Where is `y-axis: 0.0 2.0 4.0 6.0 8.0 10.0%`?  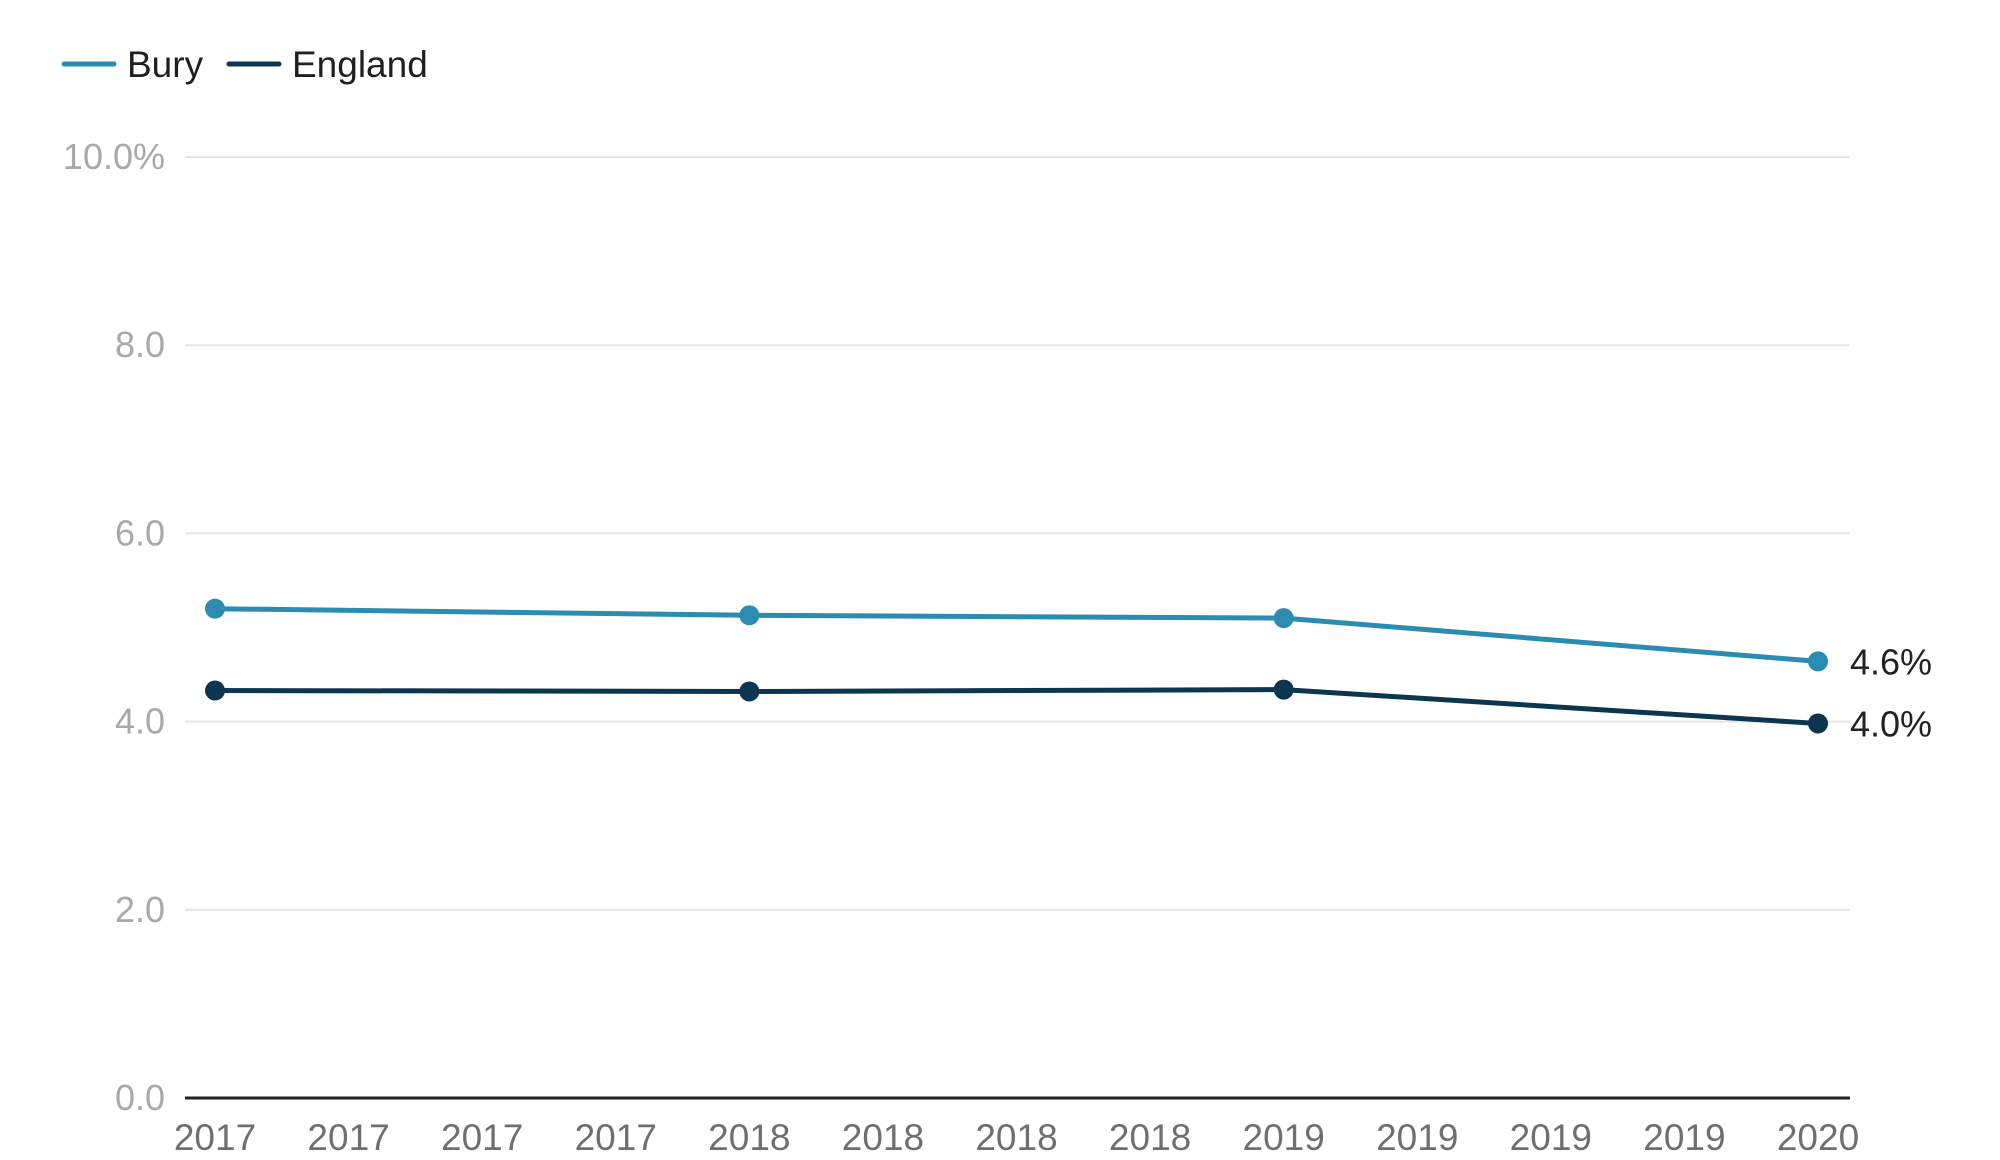
y-axis: 0.0 2.0 4.0 6.0 8.0 10.0% is located at coordinates (114, 627).